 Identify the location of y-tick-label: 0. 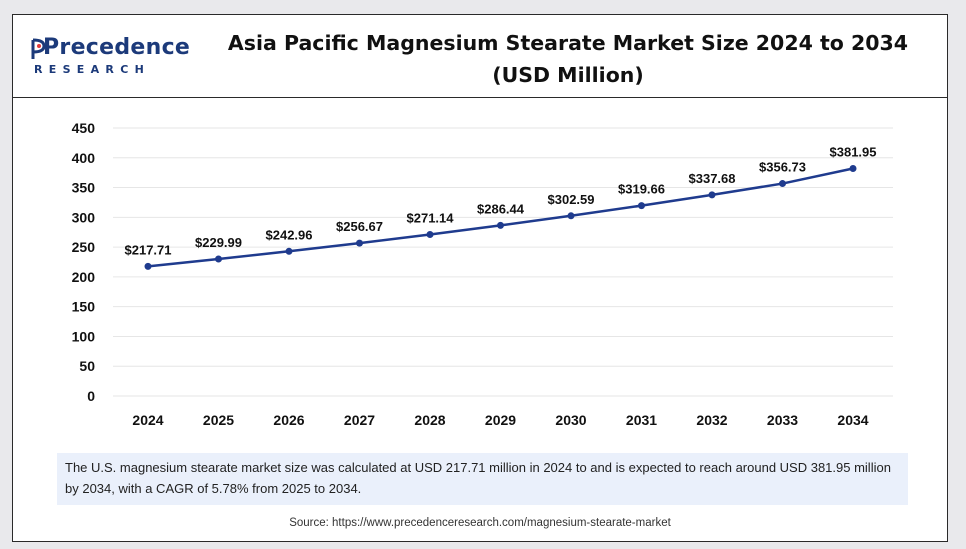
(91, 396).